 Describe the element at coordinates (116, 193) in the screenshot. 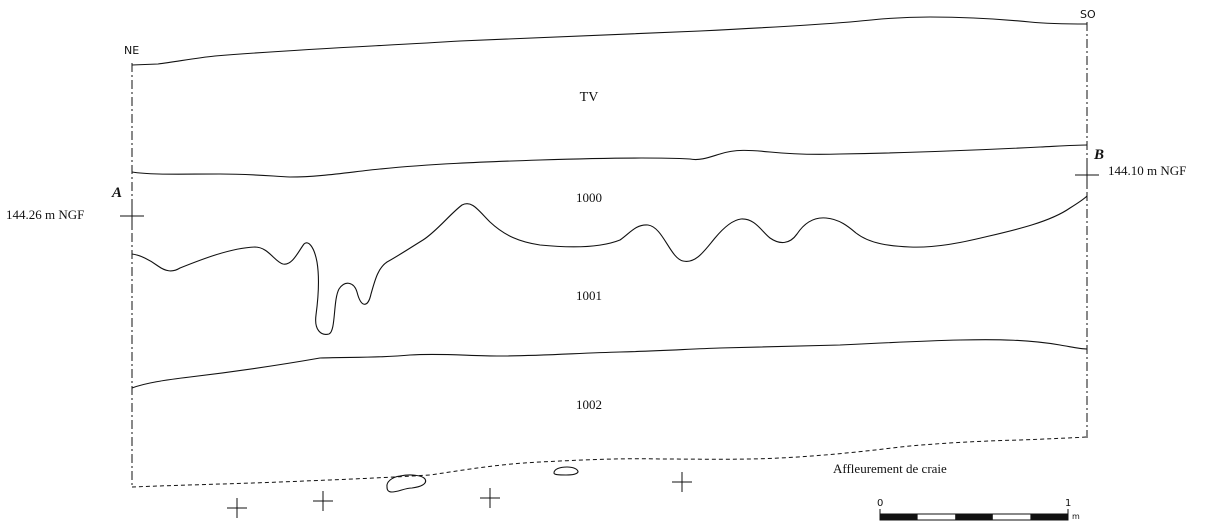

I see `reference-point-a-letter: A` at that location.